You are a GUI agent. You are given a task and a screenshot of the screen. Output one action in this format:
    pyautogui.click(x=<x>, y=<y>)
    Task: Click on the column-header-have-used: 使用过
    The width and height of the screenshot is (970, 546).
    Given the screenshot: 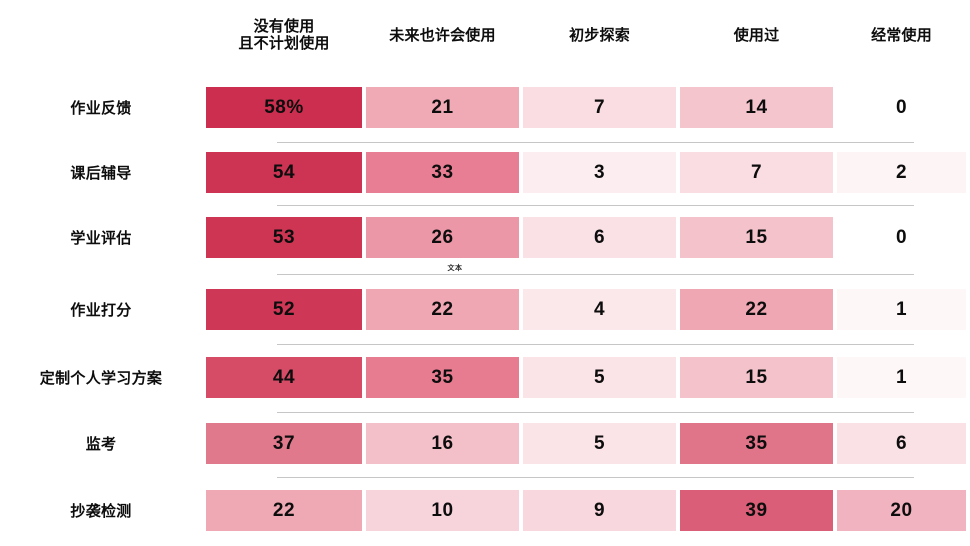 What is the action you would take?
    pyautogui.click(x=756, y=35)
    